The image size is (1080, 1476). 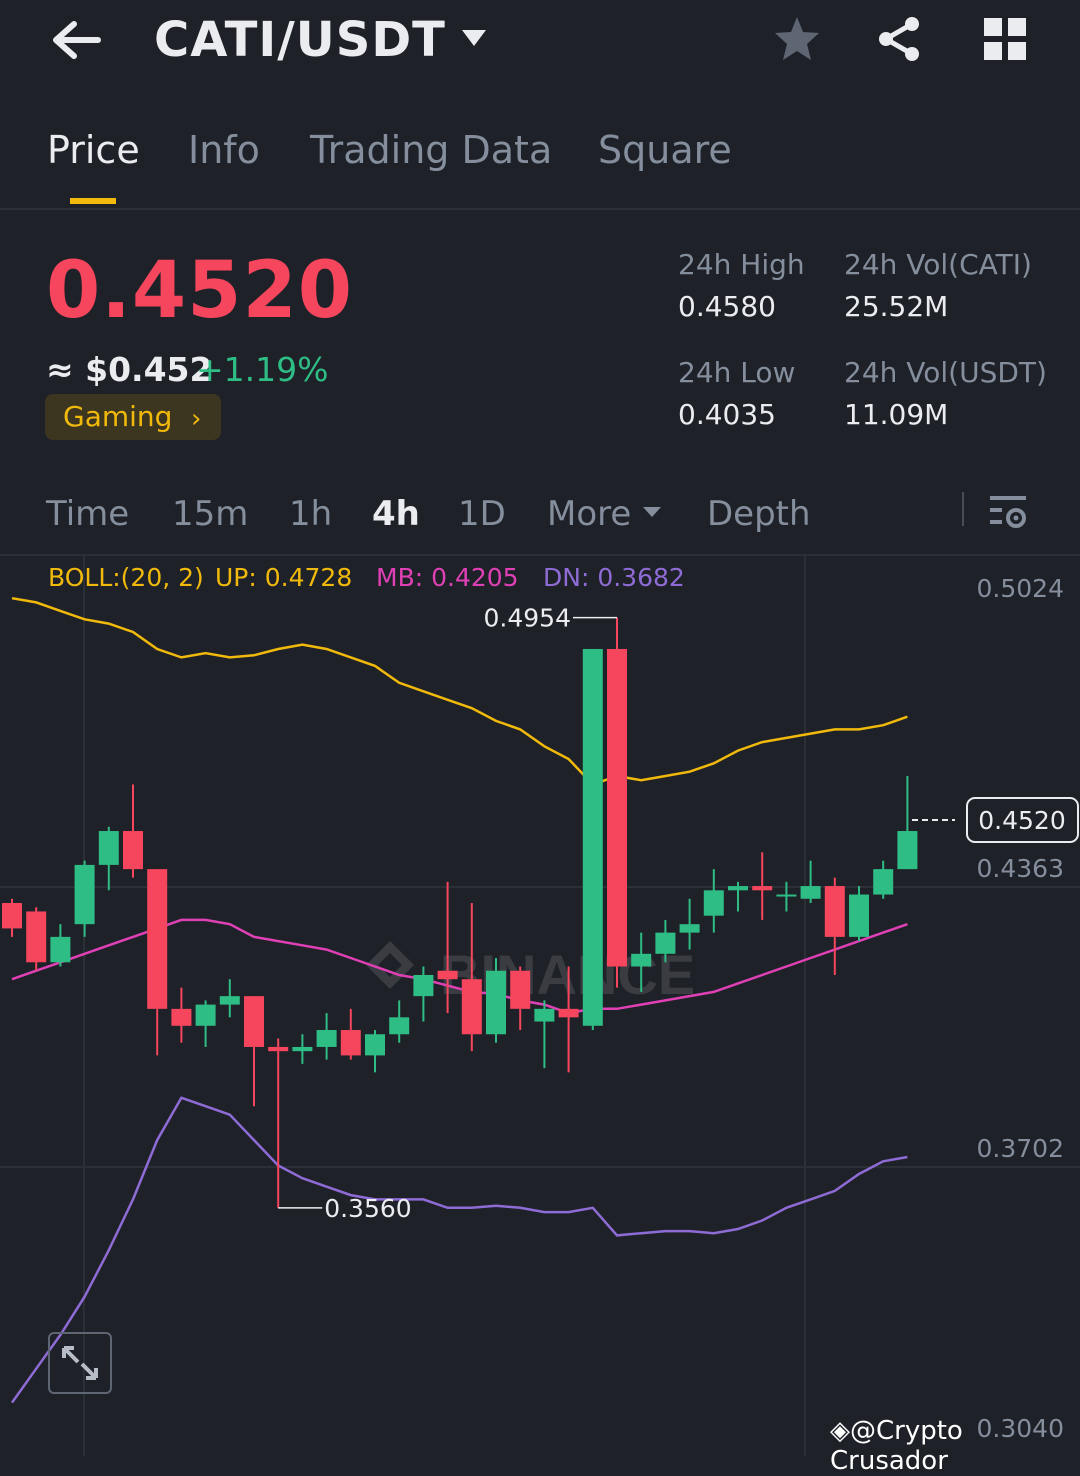 What do you see at coordinates (614, 577) in the screenshot?
I see `boll-dn-label: DN: 0.3682` at bounding box center [614, 577].